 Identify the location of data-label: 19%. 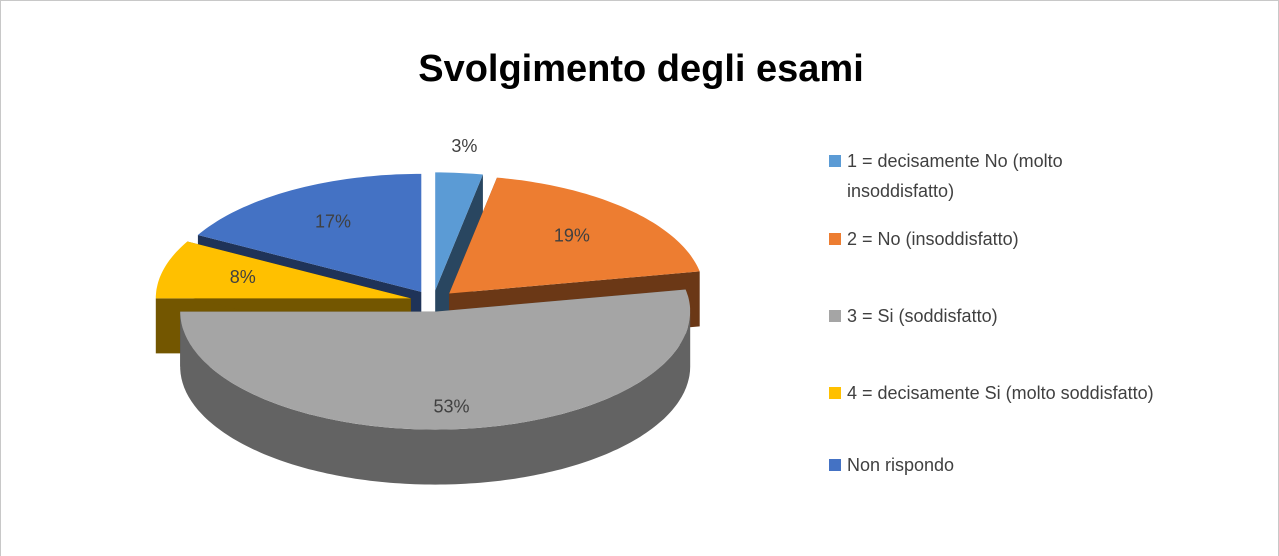
(572, 236).